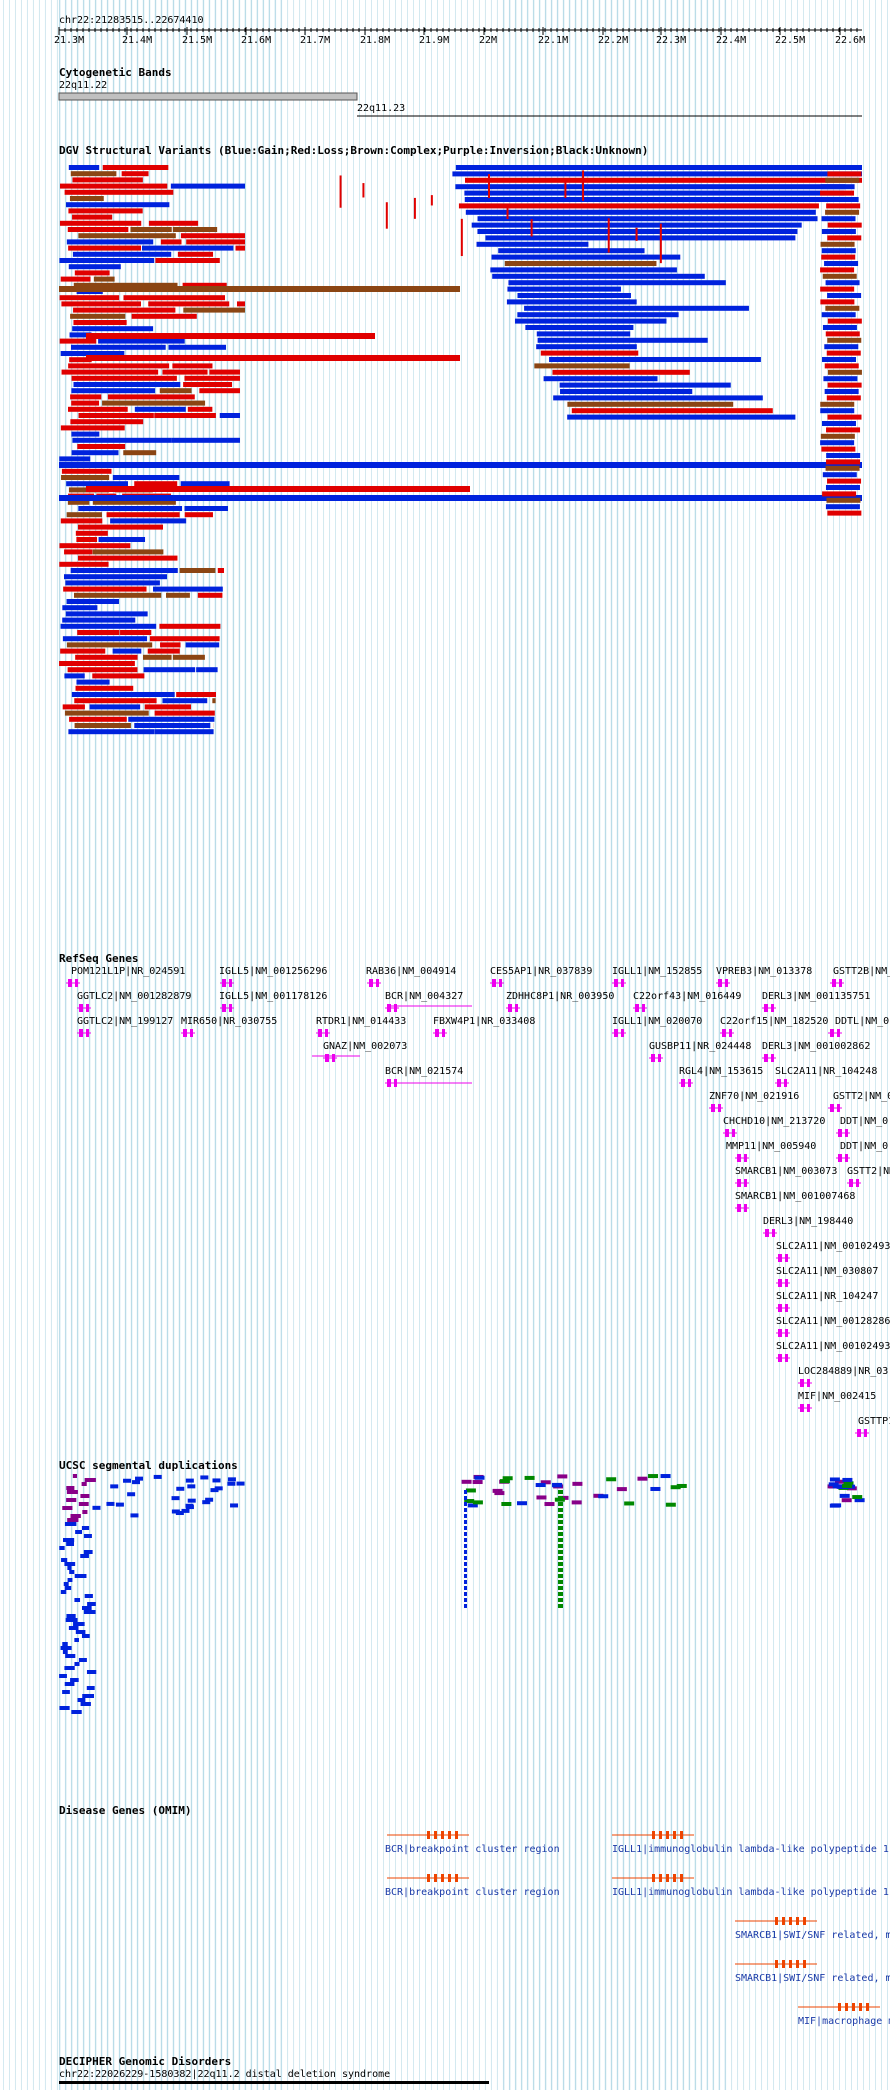  What do you see at coordinates (657, 1021) in the screenshot?
I see `gene-label: IGLL1|NM_020070` at bounding box center [657, 1021].